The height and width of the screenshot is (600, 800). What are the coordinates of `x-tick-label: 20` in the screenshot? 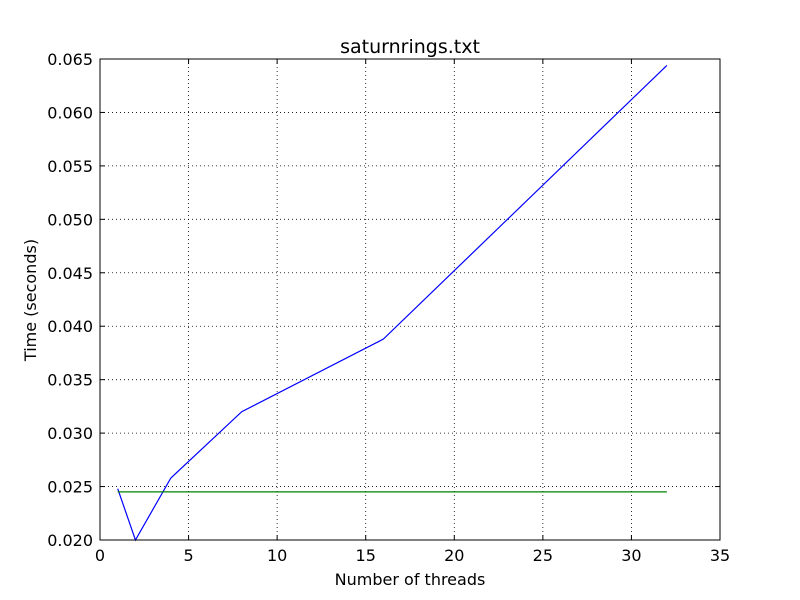 It's located at (454, 555).